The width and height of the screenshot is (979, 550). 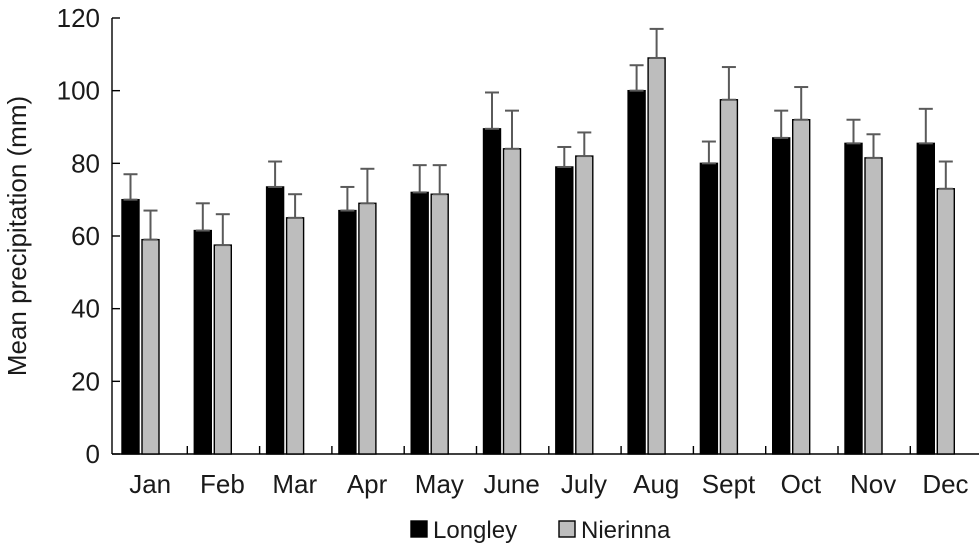 What do you see at coordinates (93, 454) in the screenshot?
I see `y-tick-label: 0` at bounding box center [93, 454].